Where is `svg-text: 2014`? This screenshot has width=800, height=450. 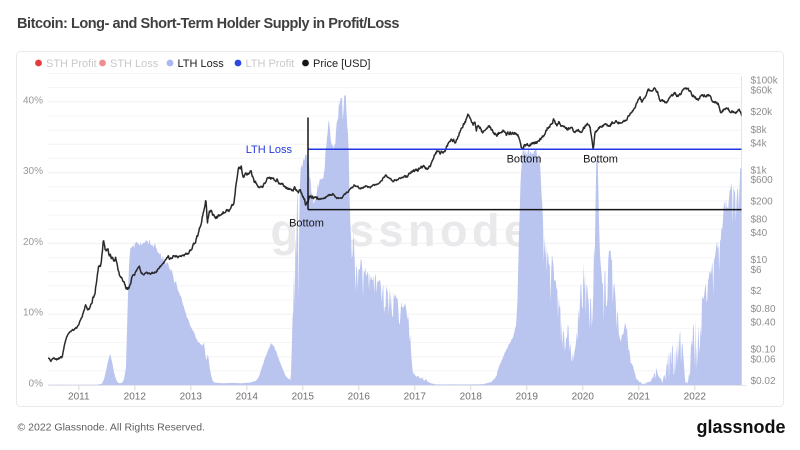 svg-text: 2014 is located at coordinates (247, 397).